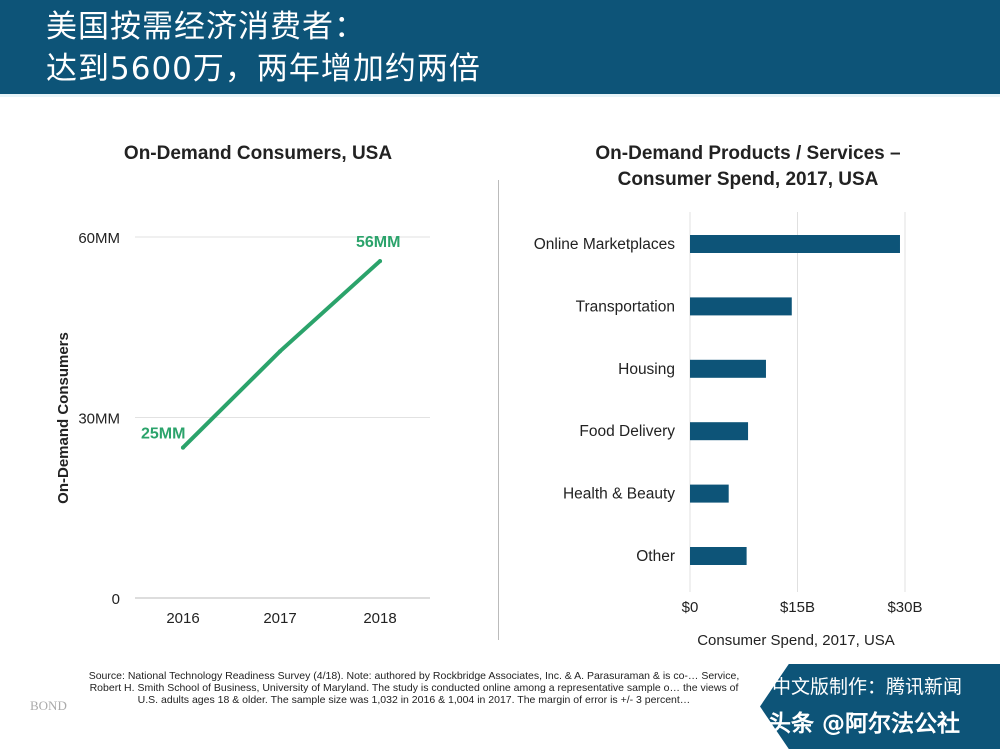 This screenshot has width=1000, height=749. What do you see at coordinates (182, 618) in the screenshot?
I see `x-tick-label: 2016` at bounding box center [182, 618].